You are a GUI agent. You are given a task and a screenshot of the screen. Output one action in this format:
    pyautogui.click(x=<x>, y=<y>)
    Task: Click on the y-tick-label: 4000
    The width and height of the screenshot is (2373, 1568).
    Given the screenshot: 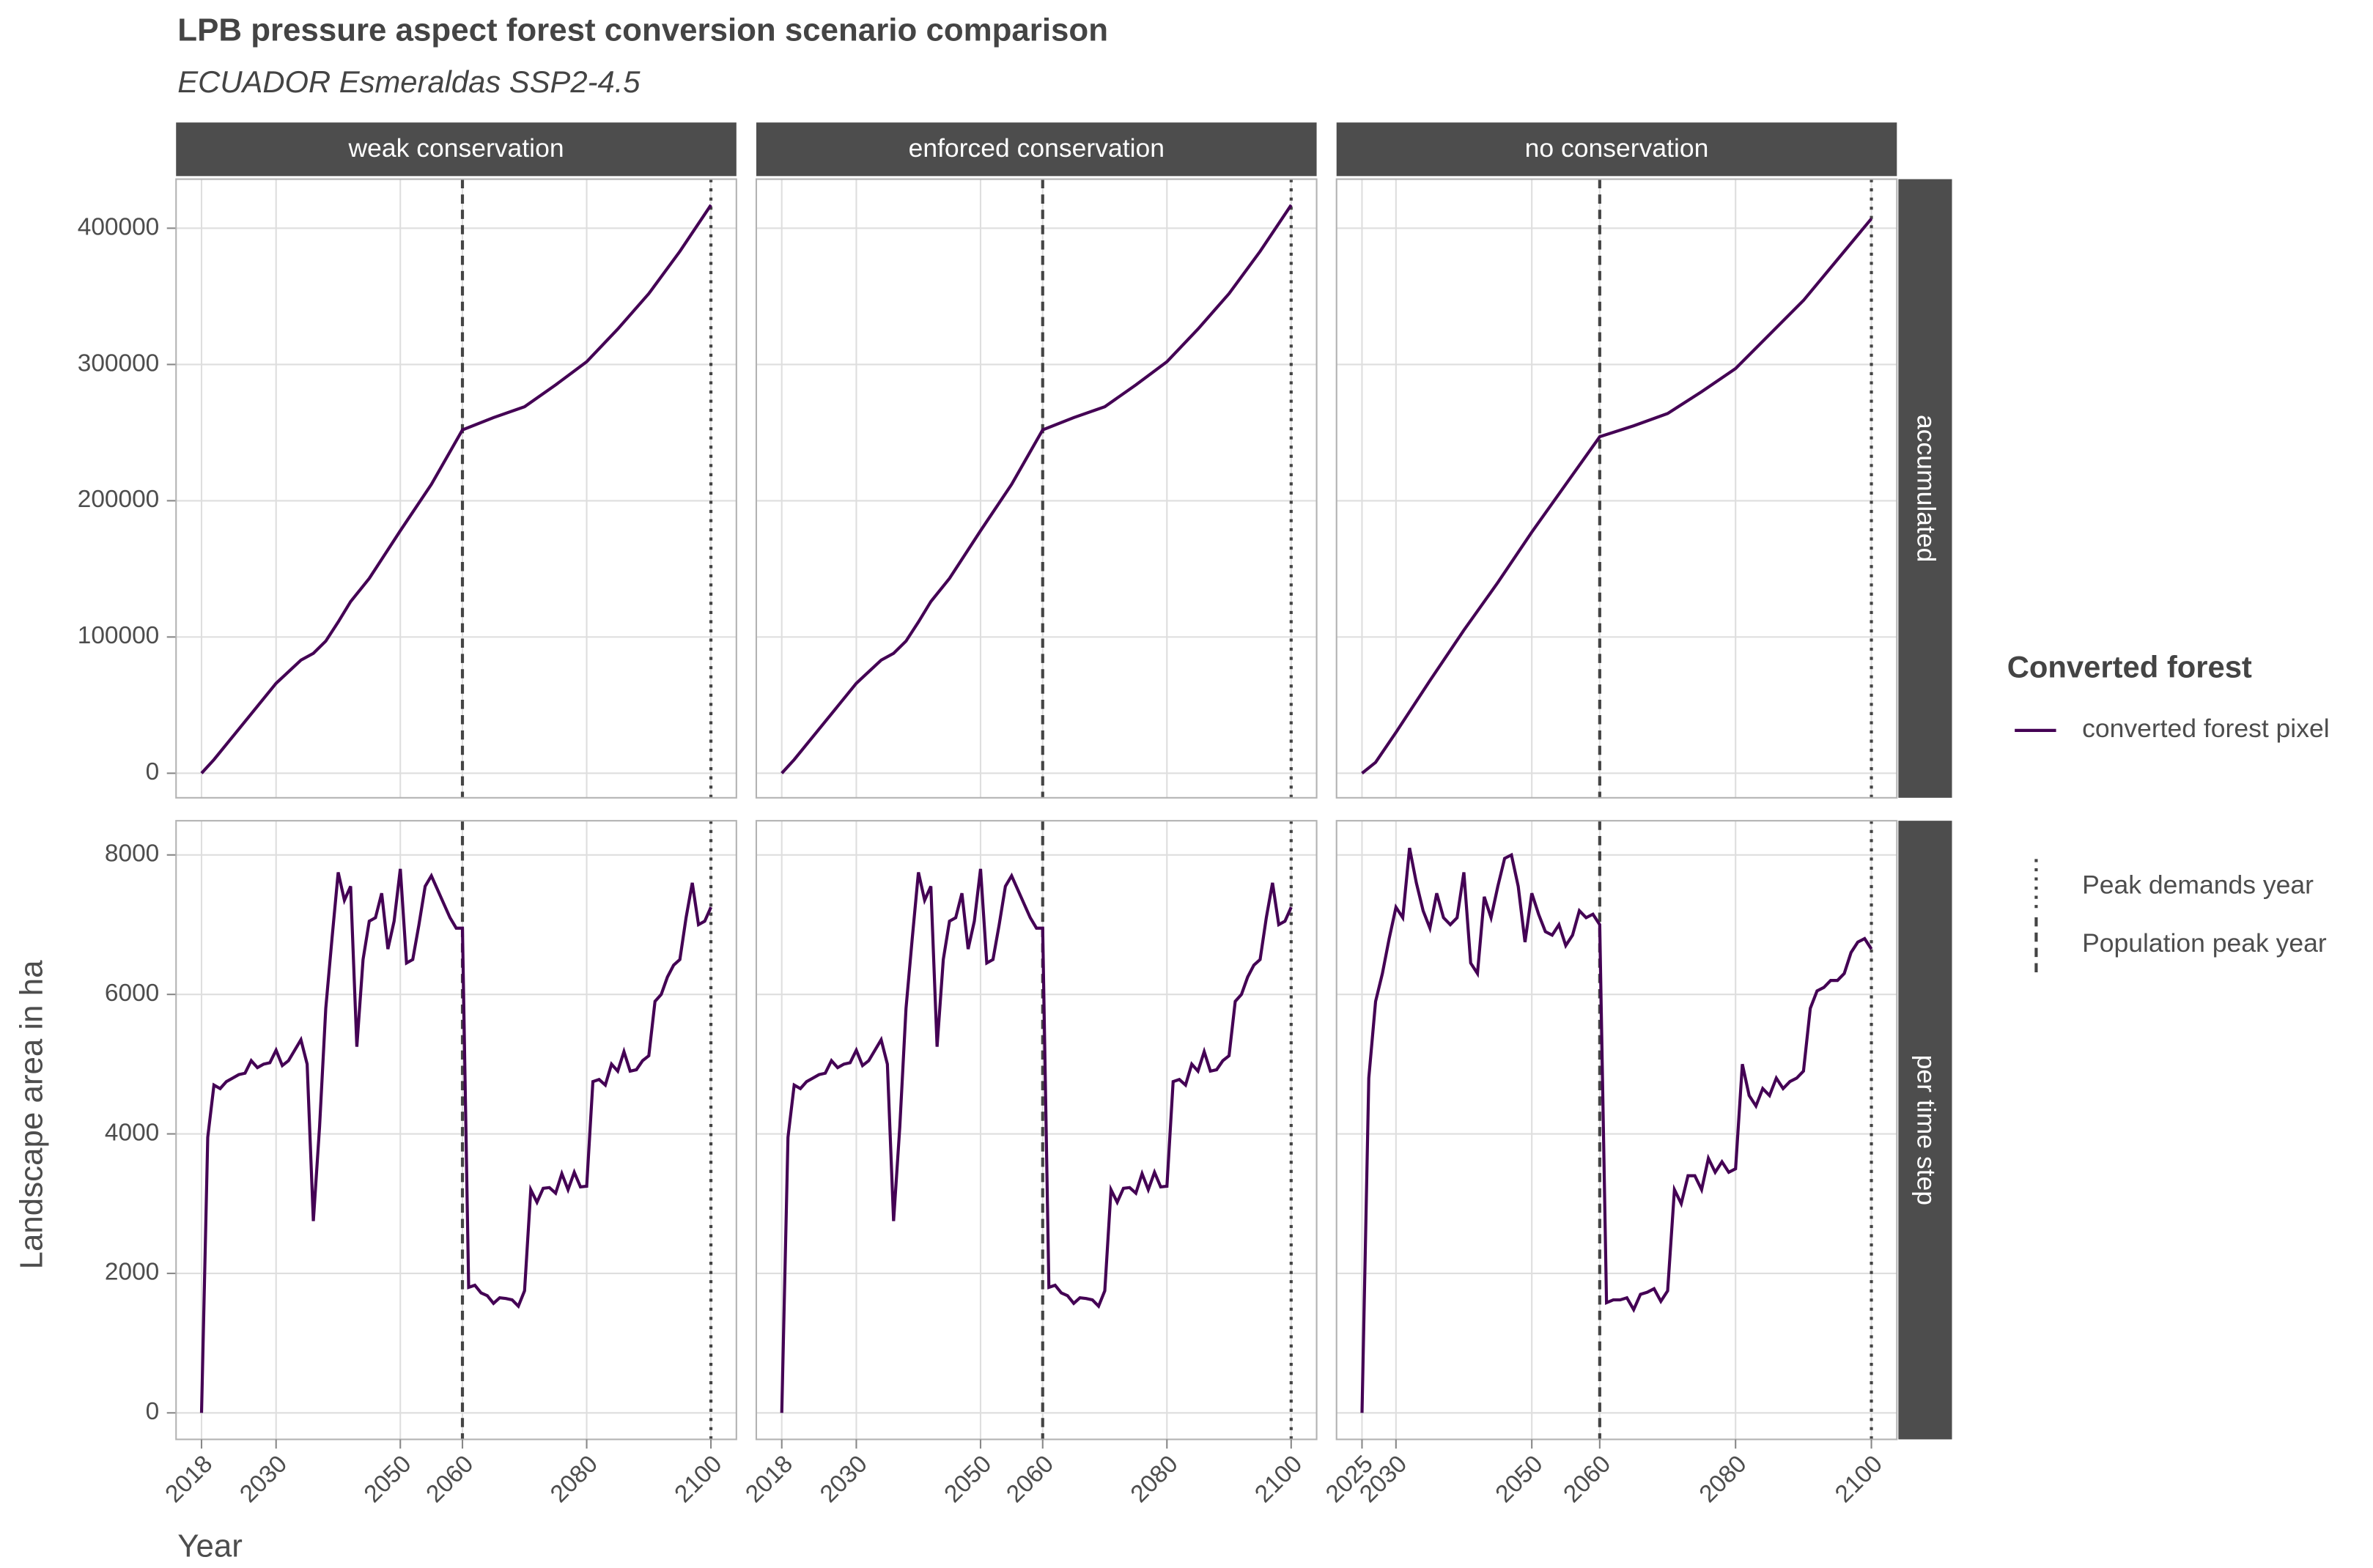 What is the action you would take?
    pyautogui.click(x=132, y=1132)
    